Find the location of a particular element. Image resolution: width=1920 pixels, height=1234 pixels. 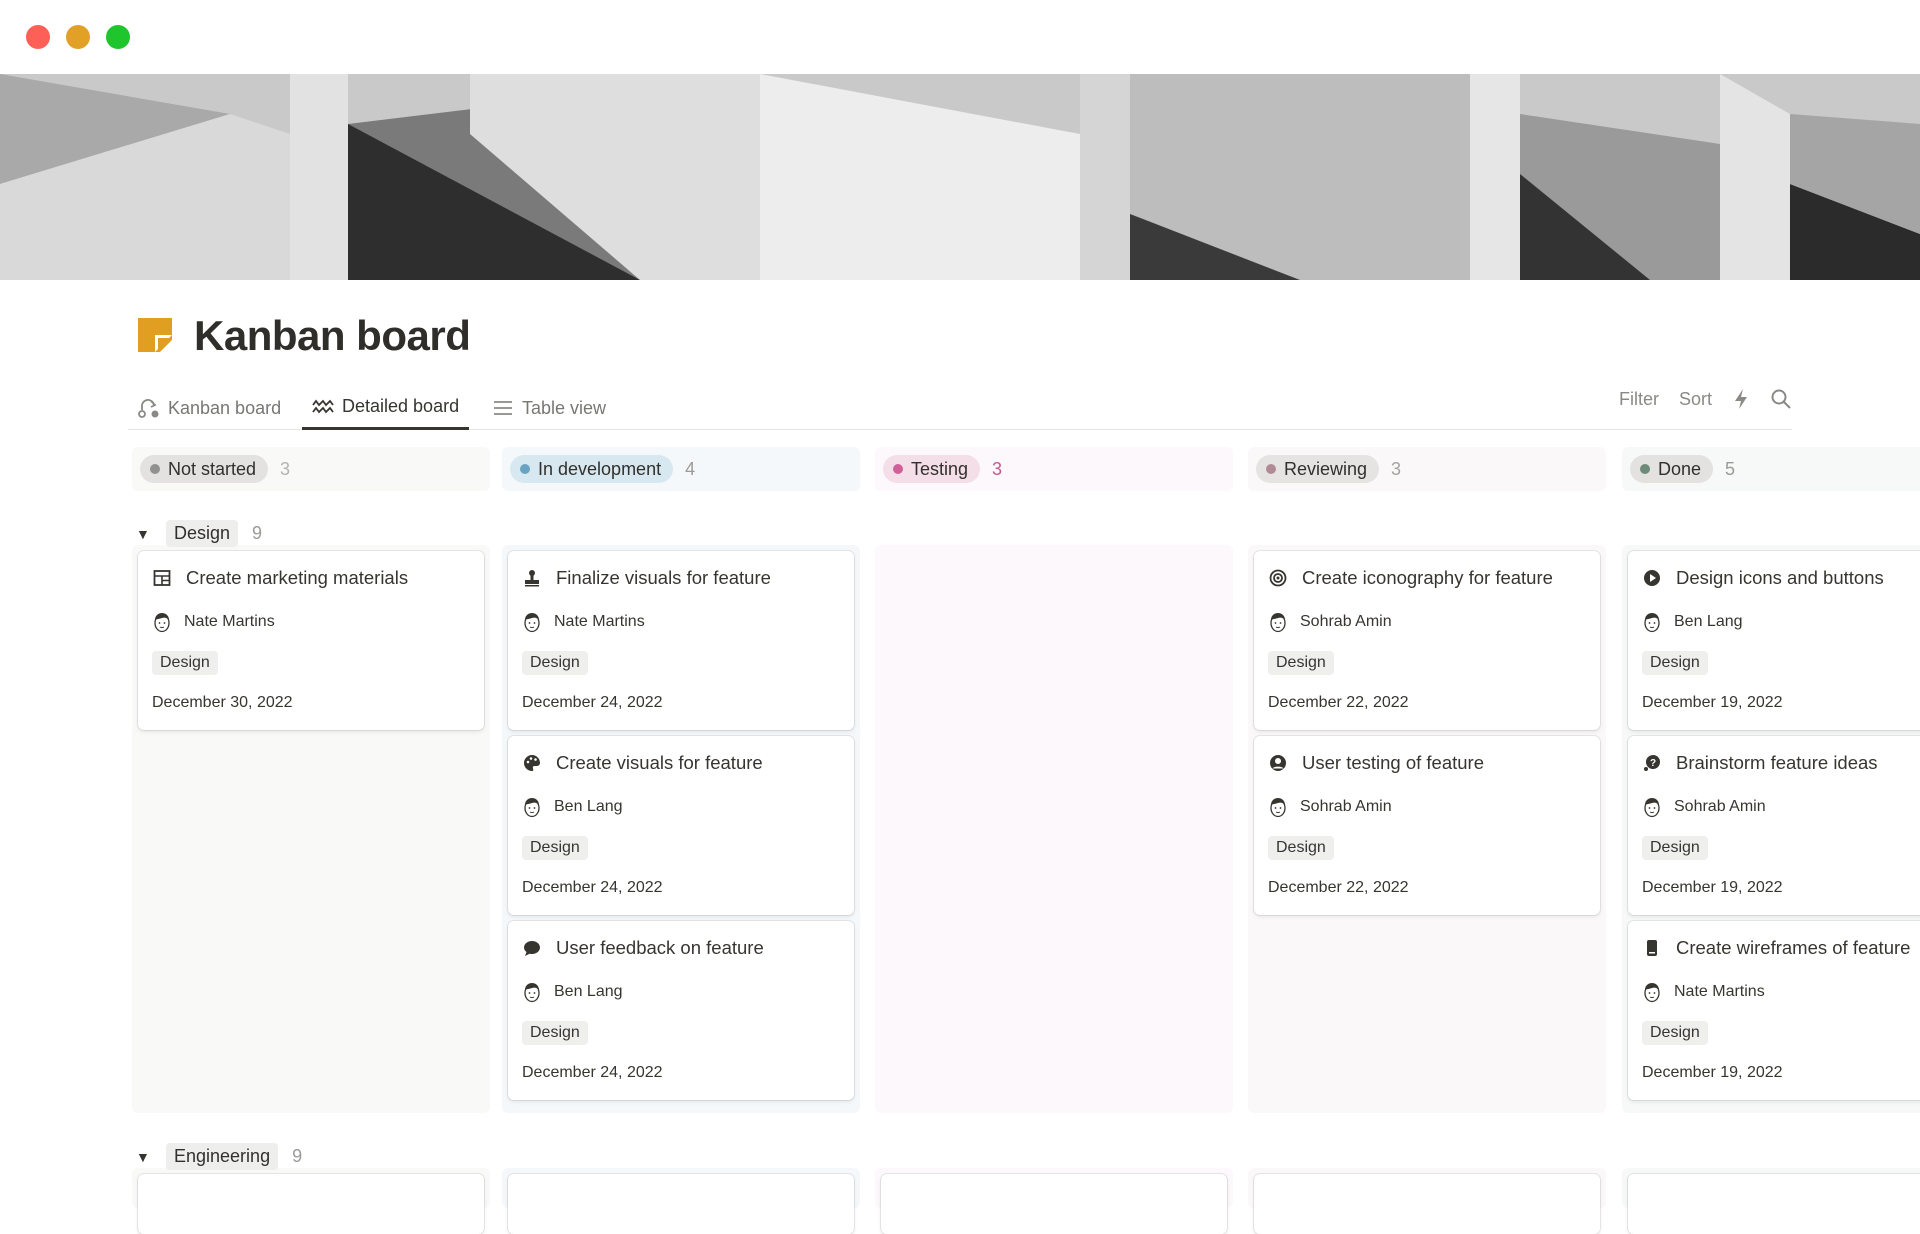

card-title: Finalize visuals for feature is located at coordinates (646, 578).